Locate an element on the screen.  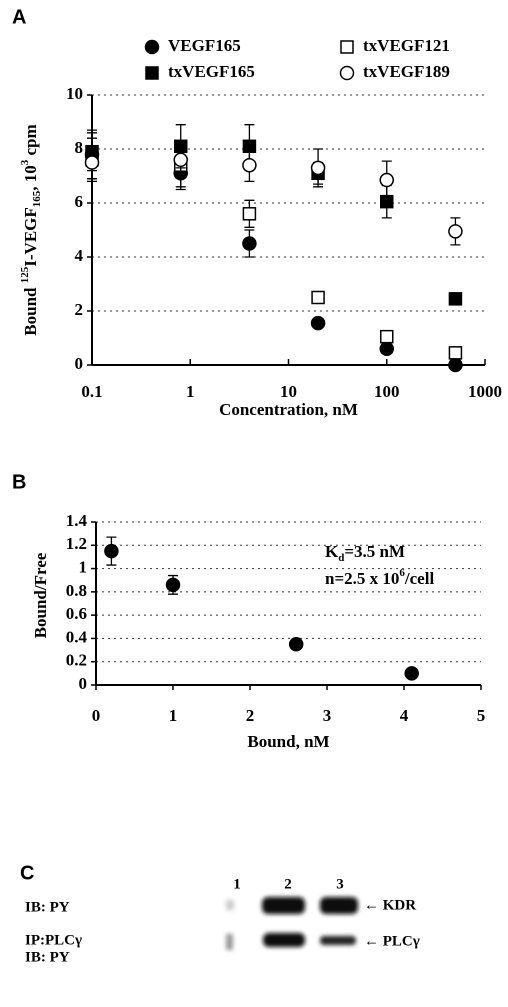
legend-label: txVEGF121 is located at coordinates (406, 45).